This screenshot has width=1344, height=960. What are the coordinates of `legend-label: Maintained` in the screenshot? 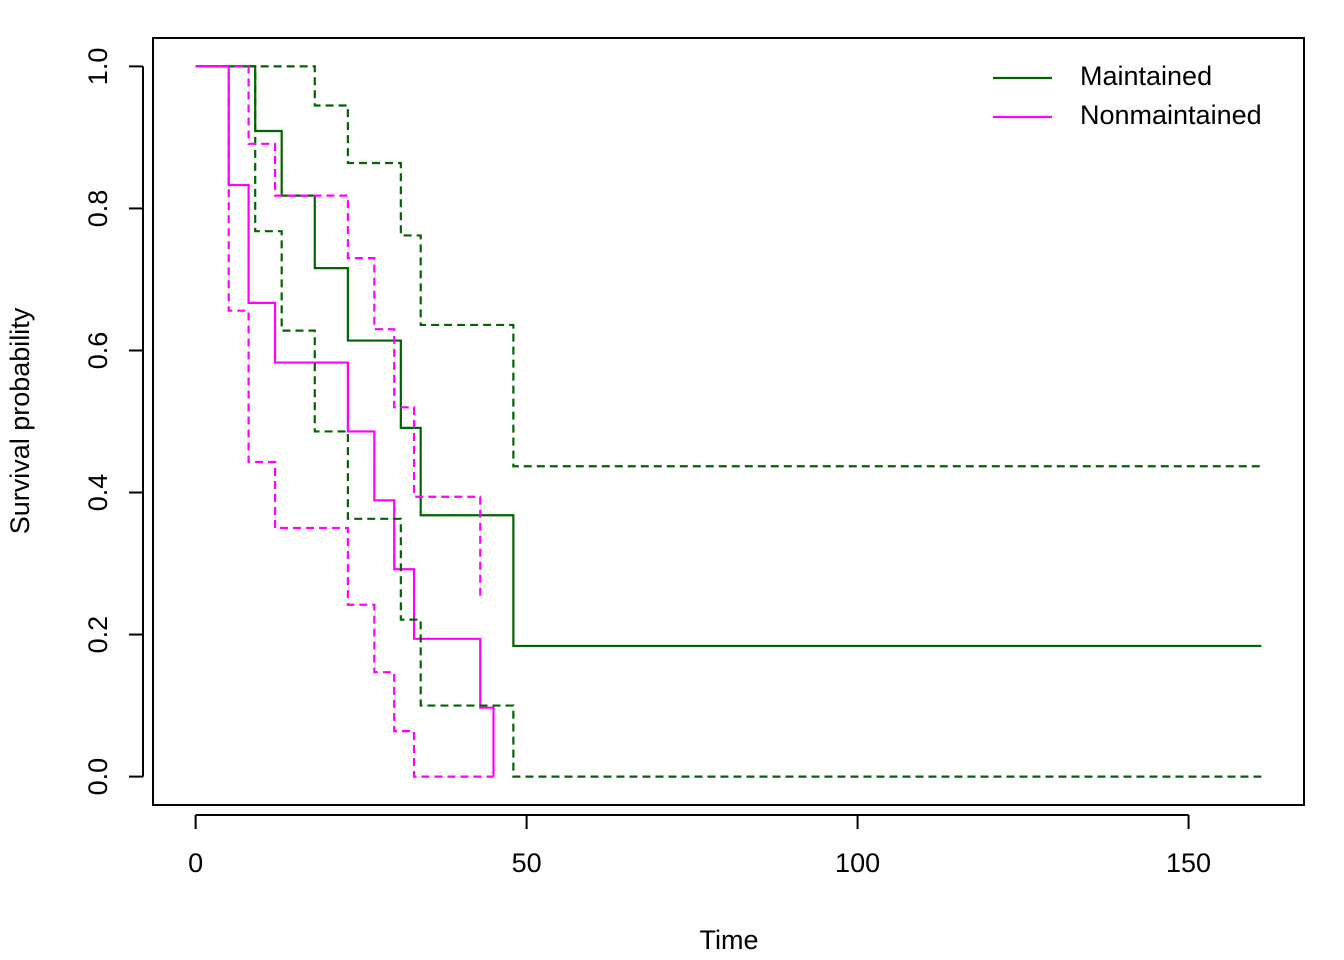 It's located at (1146, 76).